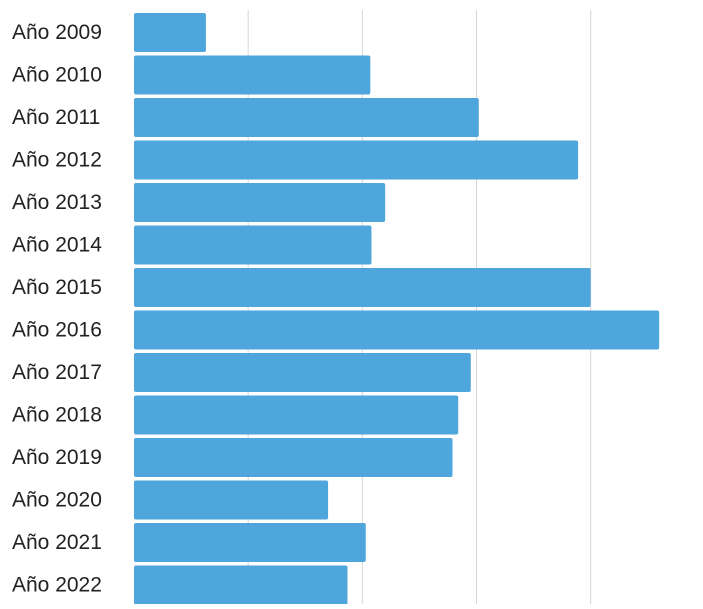 The height and width of the screenshot is (609, 703). Describe the element at coordinates (57, 75) in the screenshot. I see `category-label: Año 2010` at that location.